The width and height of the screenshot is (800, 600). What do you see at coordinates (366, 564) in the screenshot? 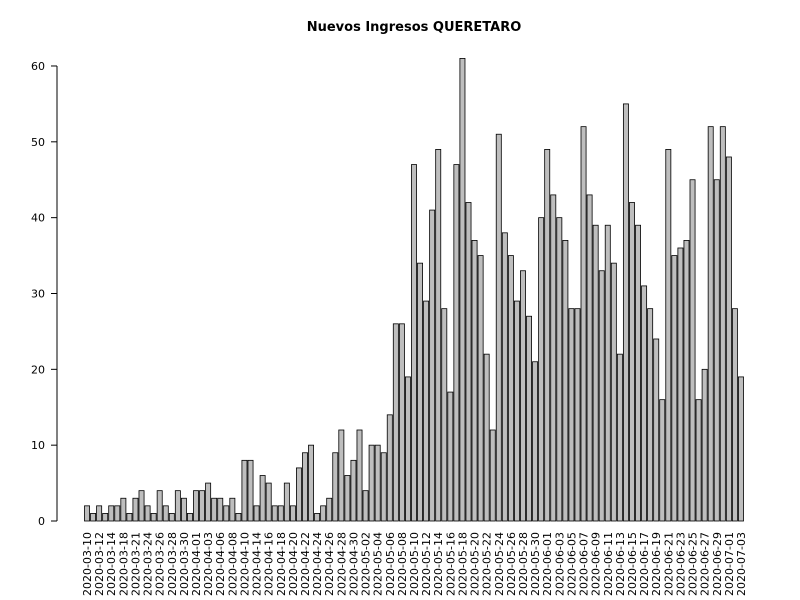
I see `x-tick-label: 2020-05-02` at bounding box center [366, 564].